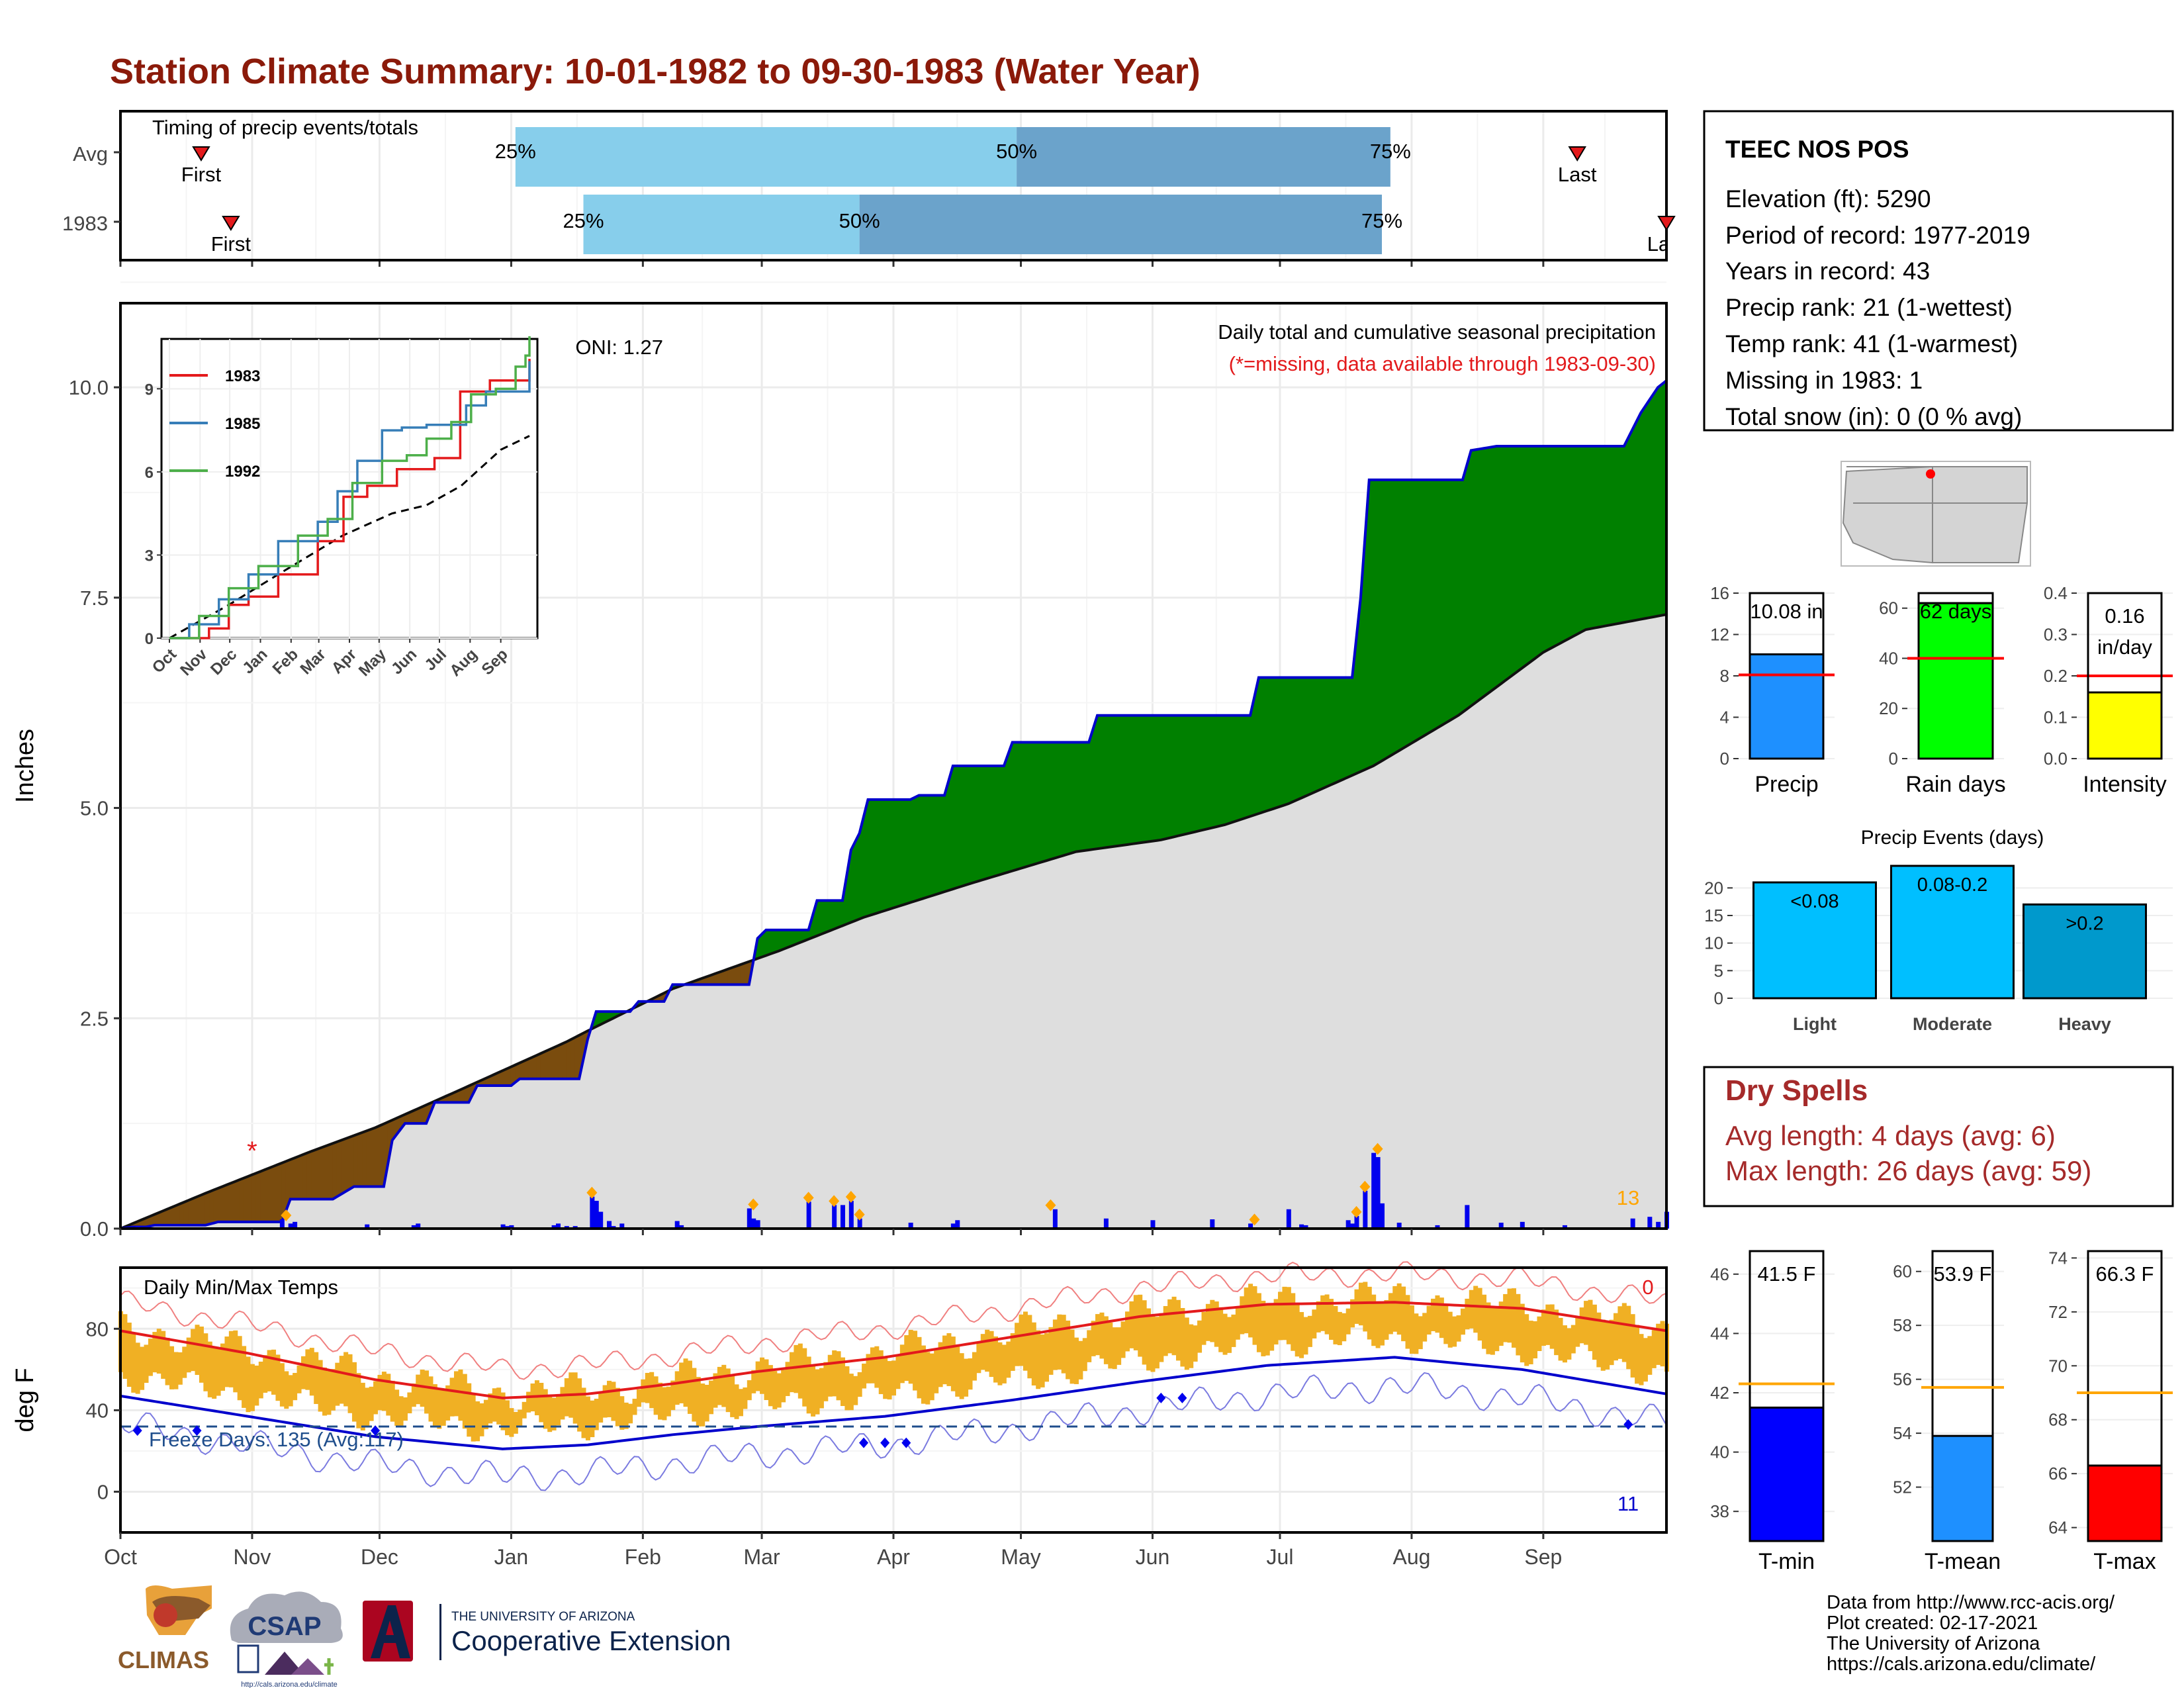 This screenshot has height=1688, width=2184. Describe the element at coordinates (1817, 149) in the screenshot. I see `station-name: TEEC NOS POS` at that location.